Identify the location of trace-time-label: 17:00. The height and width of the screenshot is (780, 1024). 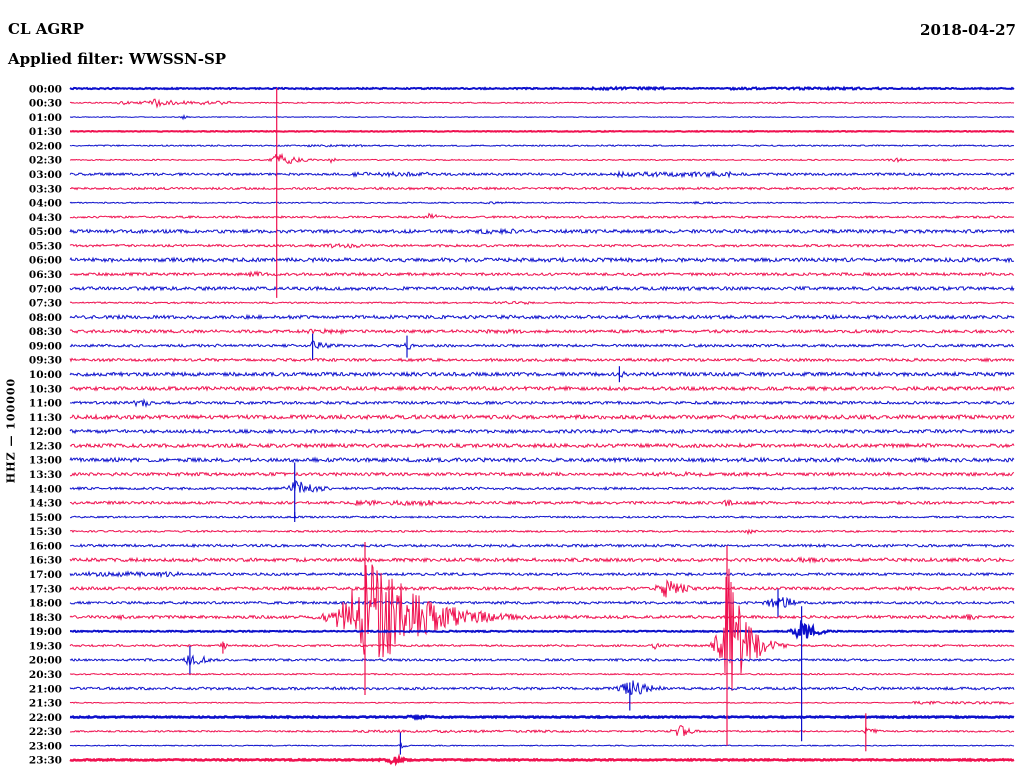
(45, 575).